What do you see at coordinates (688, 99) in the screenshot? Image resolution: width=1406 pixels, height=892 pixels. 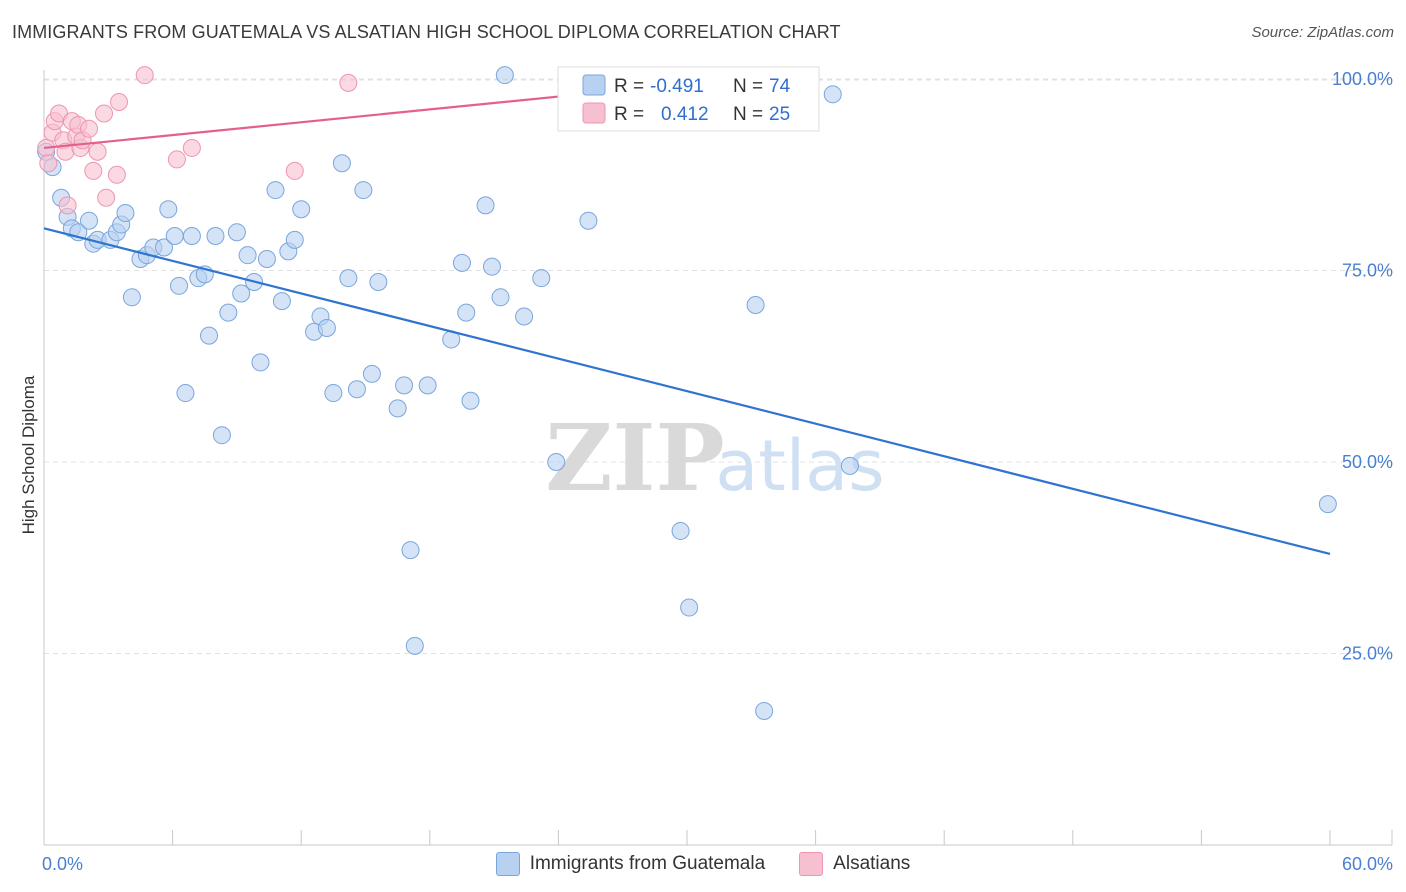 I see `legend-stats: R = -0.491 N = 74 R = 0.412 N = 25` at bounding box center [688, 99].